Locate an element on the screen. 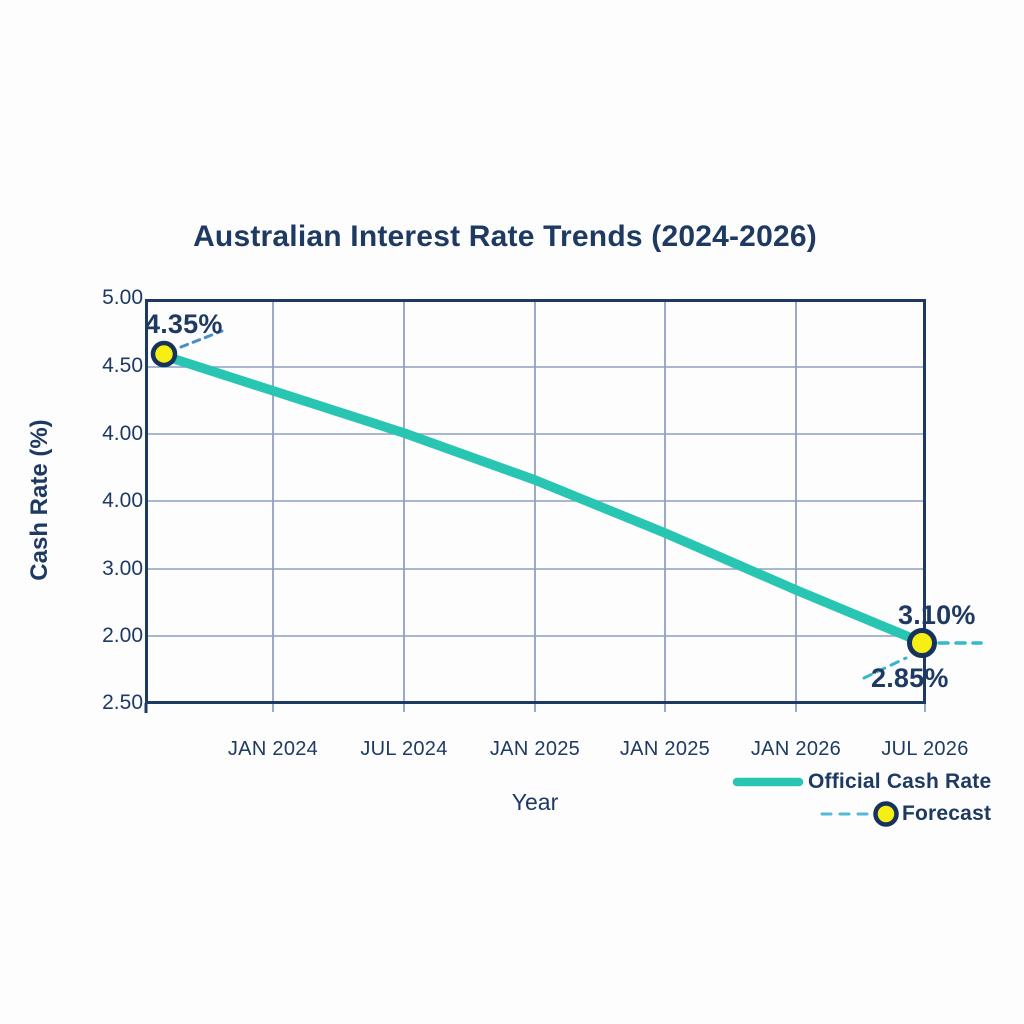  y-tick-label: 4.50 is located at coordinates (122, 365).